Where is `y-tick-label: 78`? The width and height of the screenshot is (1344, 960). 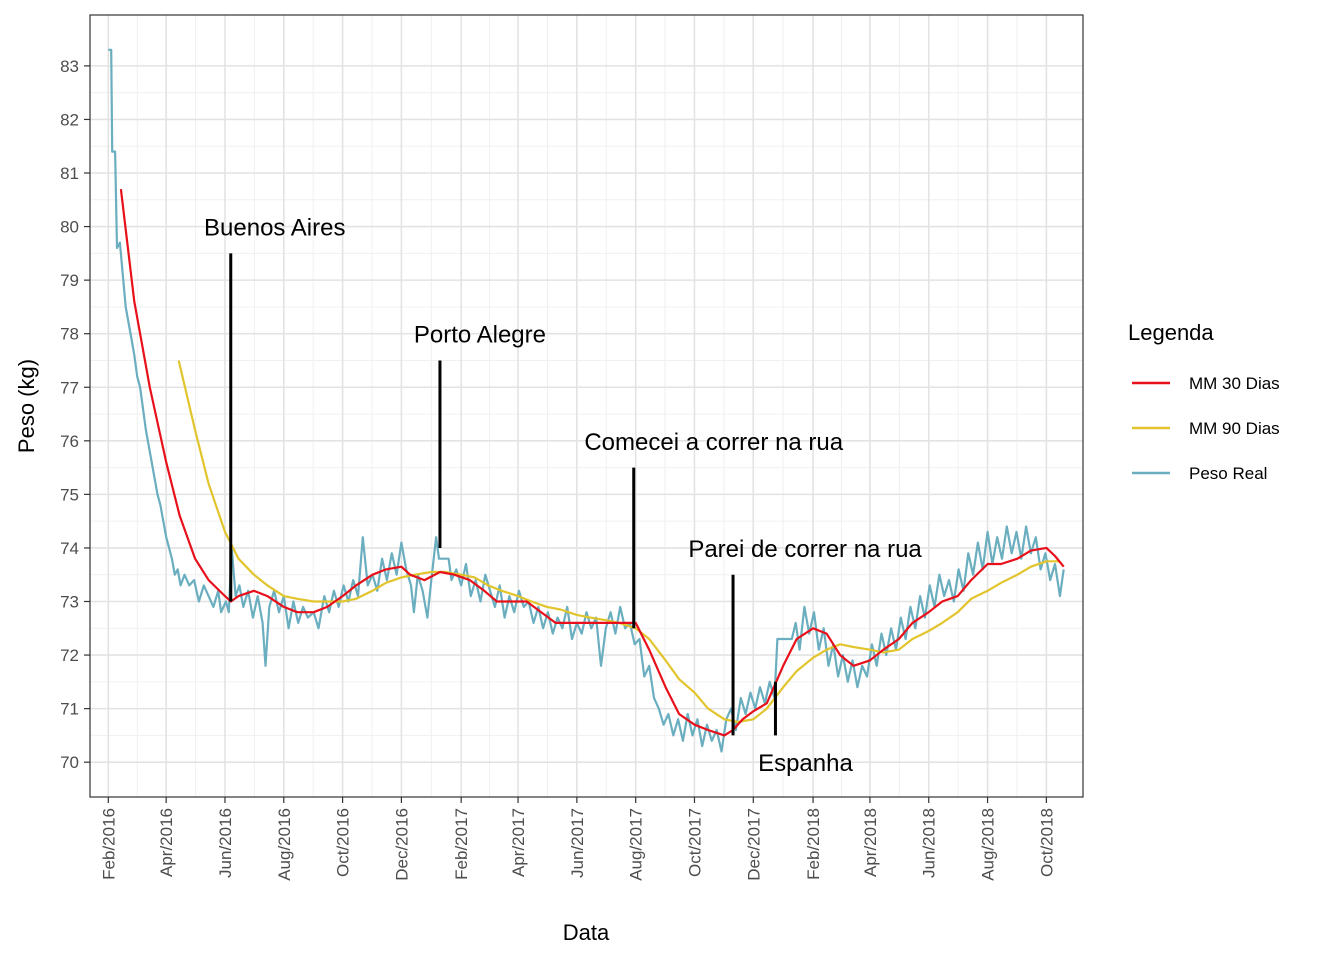 y-tick-label: 78 is located at coordinates (69, 334).